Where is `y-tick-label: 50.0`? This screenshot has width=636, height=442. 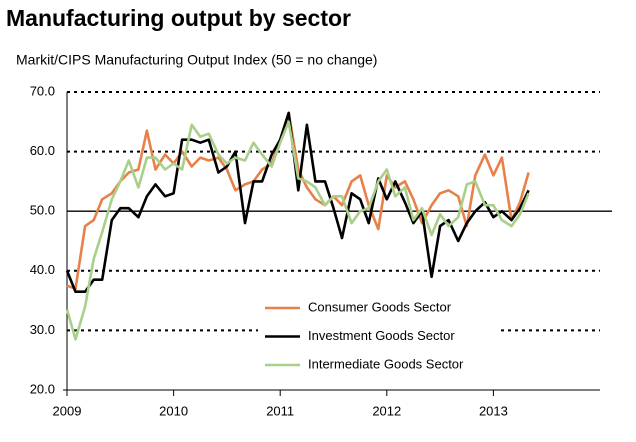
y-tick-label: 50.0 is located at coordinates (42, 210).